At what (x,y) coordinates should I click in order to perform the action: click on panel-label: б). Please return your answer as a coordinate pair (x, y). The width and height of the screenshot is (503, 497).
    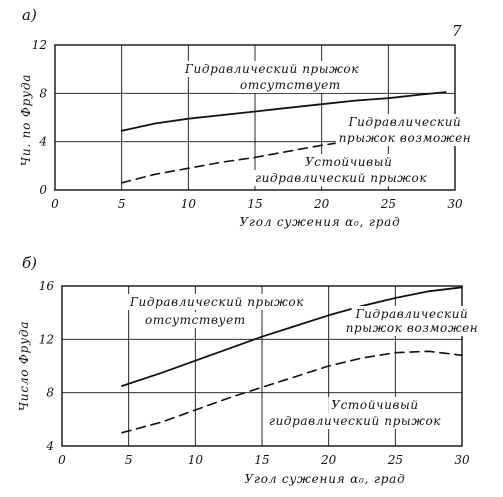
    Looking at the image, I should click on (29, 263).